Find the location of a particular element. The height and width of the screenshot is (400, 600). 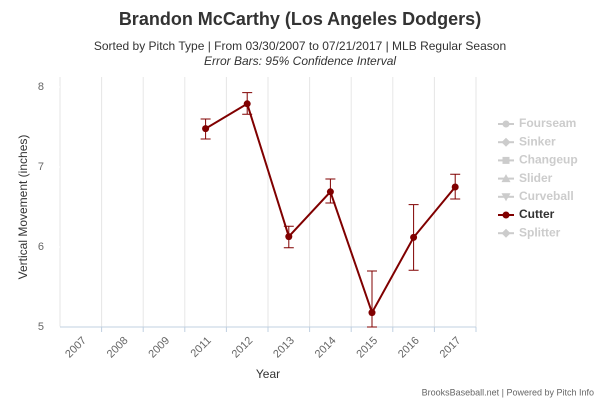

legend-label: Cutter is located at coordinates (537, 214).